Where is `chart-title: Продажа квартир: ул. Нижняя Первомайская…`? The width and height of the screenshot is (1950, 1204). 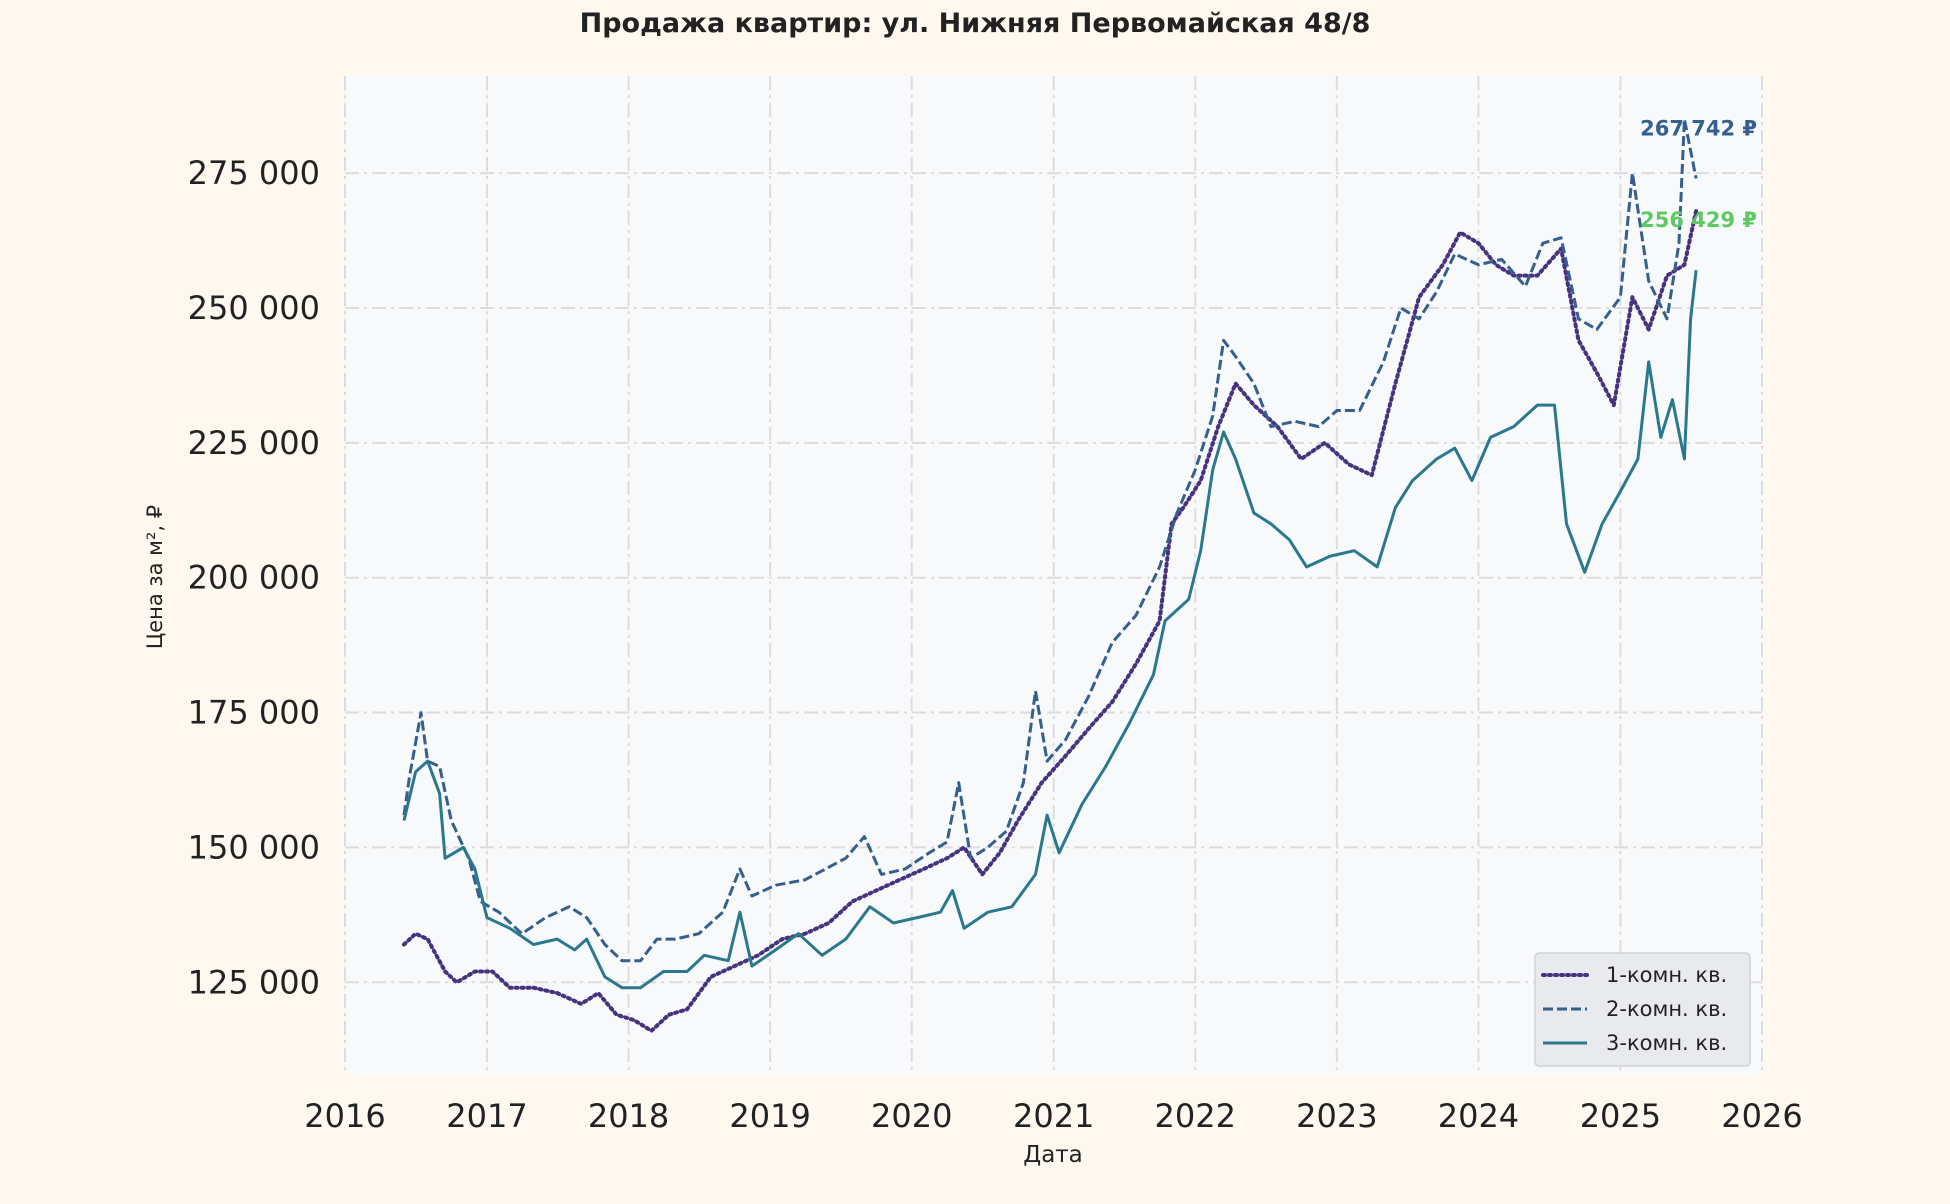 chart-title: Продажа квартир: ул. Нижняя Первомайская… is located at coordinates (975, 23).